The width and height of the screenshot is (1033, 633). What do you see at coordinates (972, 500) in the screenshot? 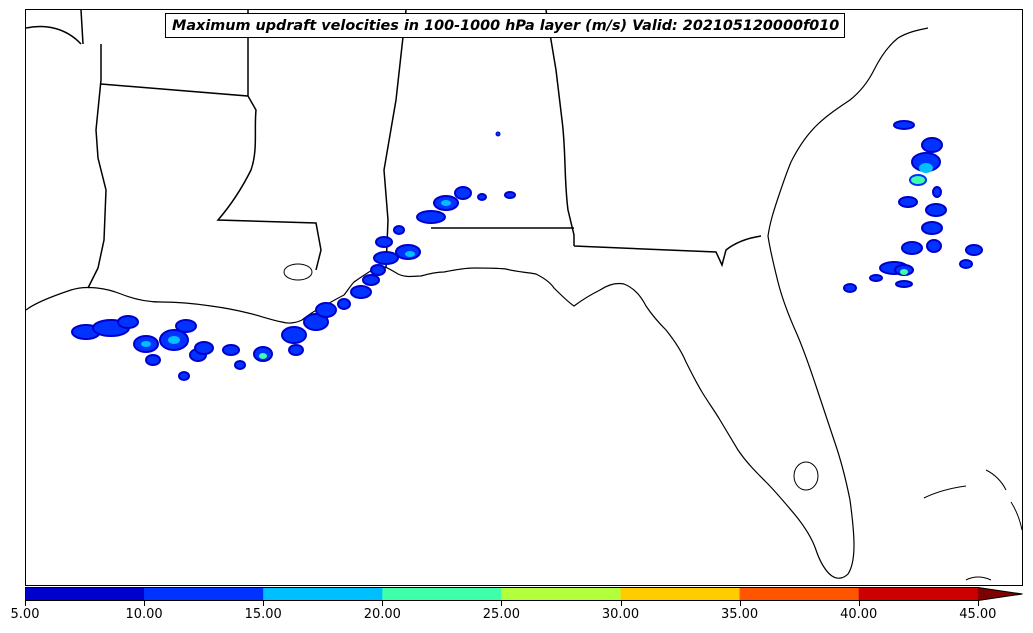
I see `bahamas-outline` at bounding box center [972, 500].